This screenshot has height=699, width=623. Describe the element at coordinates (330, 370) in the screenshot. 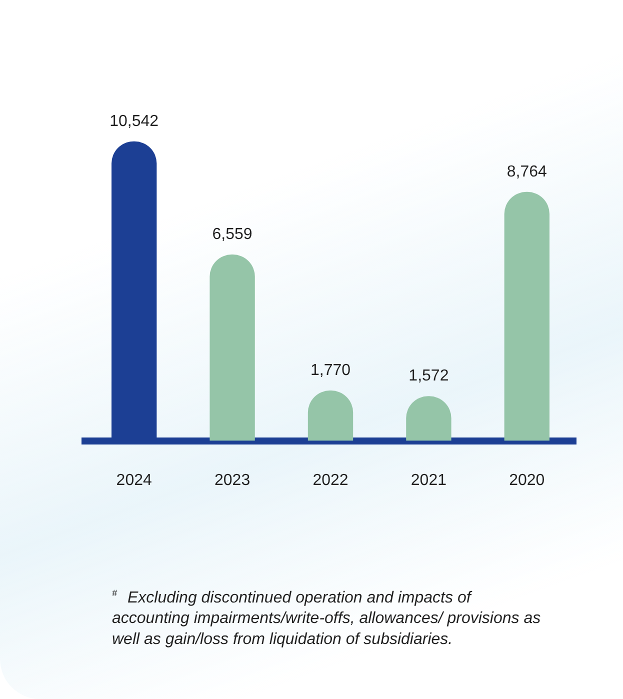

I see `data-label: 1,770` at that location.